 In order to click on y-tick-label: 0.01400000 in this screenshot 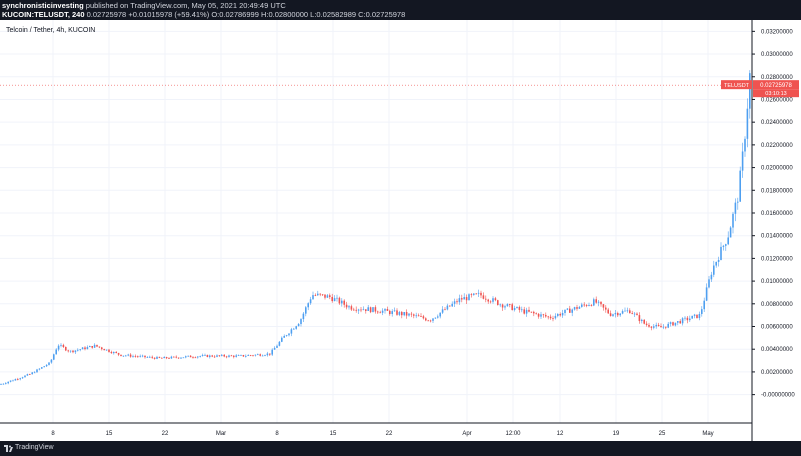, I will do `click(777, 237)`.